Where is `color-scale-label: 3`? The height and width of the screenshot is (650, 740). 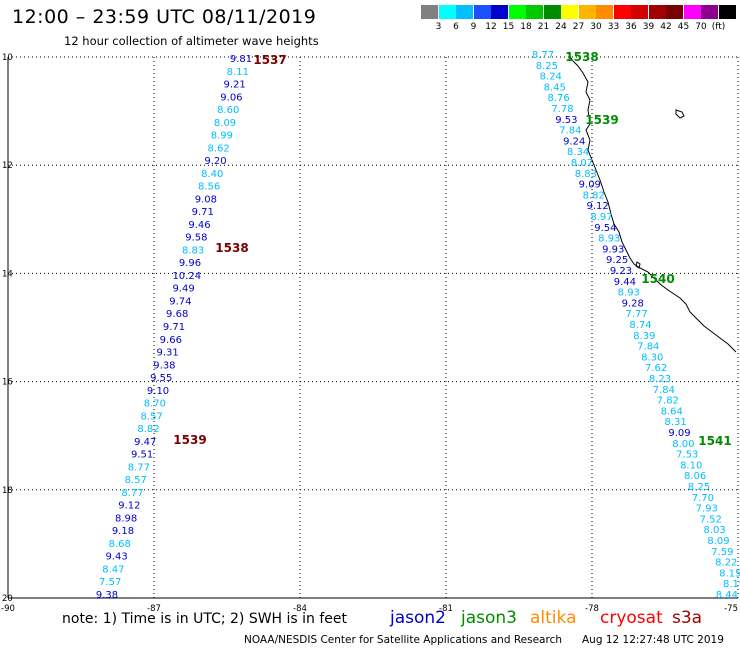
color-scale-label: 3 is located at coordinates (438, 27).